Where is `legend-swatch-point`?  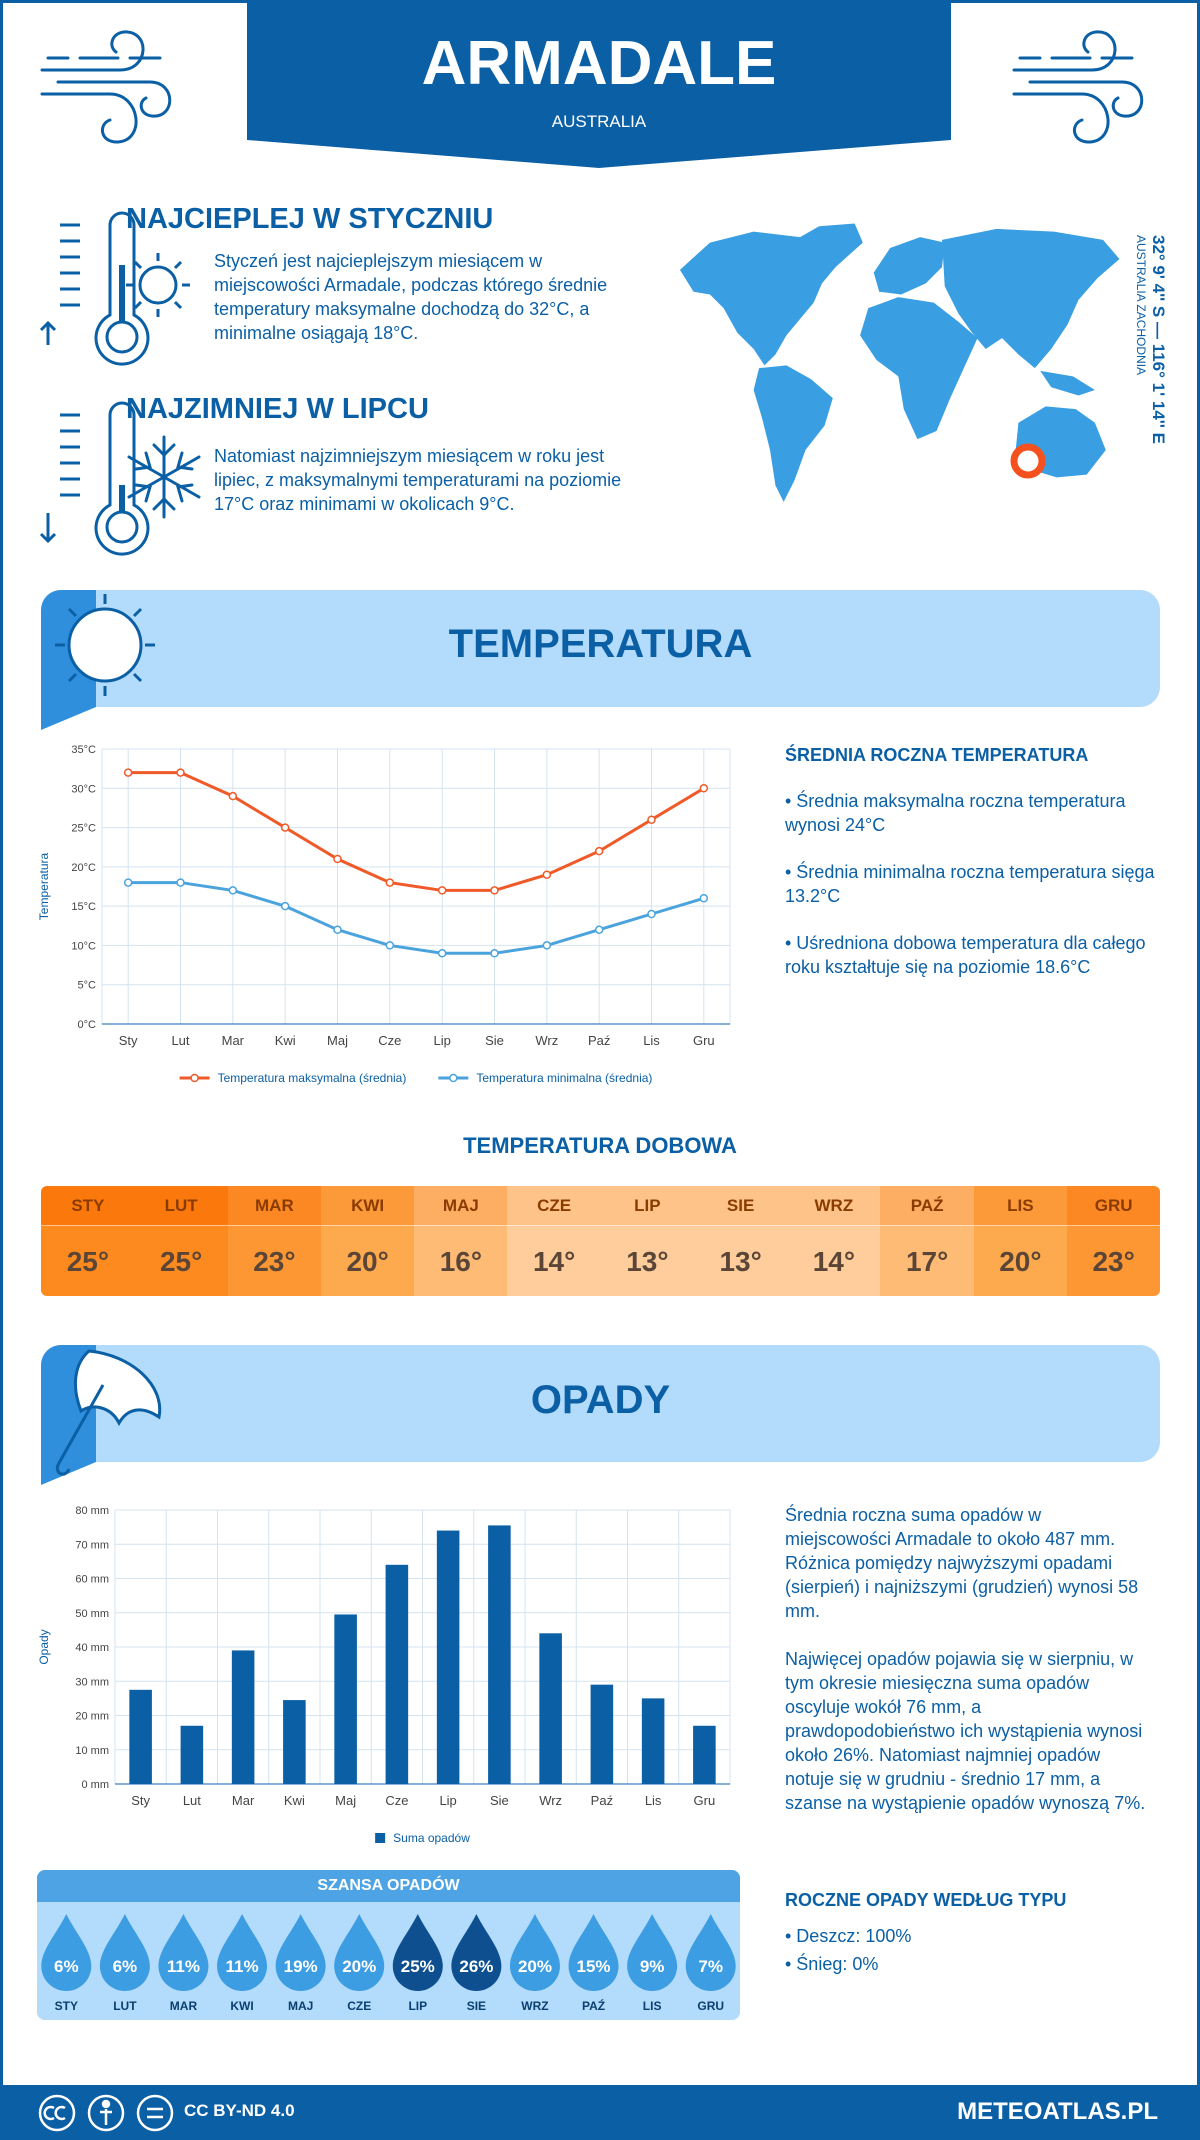
legend-swatch-point is located at coordinates (194, 1078).